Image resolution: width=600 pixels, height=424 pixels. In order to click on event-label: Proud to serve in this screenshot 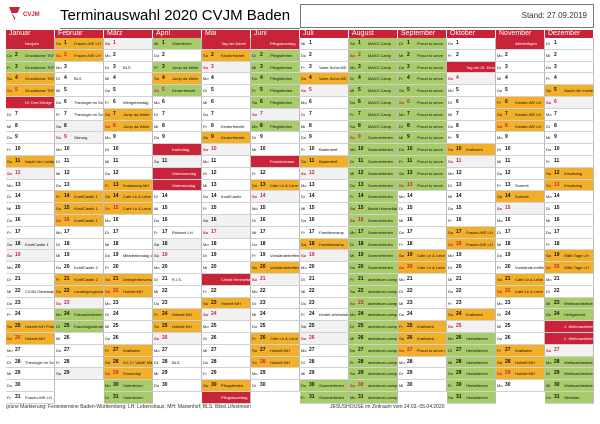, I will do `click(430, 79)`.